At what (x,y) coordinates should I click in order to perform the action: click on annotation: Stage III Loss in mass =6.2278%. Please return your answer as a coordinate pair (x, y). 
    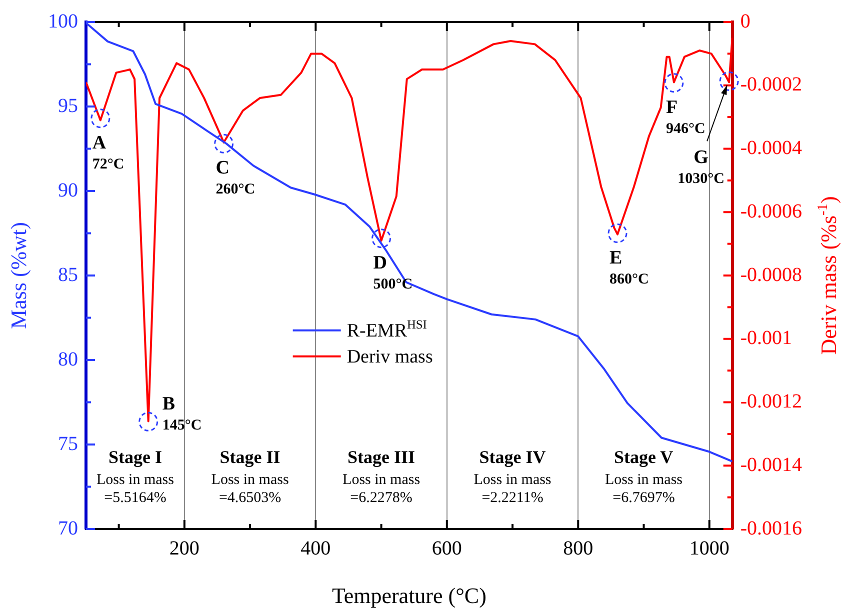
    Looking at the image, I should click on (381, 476).